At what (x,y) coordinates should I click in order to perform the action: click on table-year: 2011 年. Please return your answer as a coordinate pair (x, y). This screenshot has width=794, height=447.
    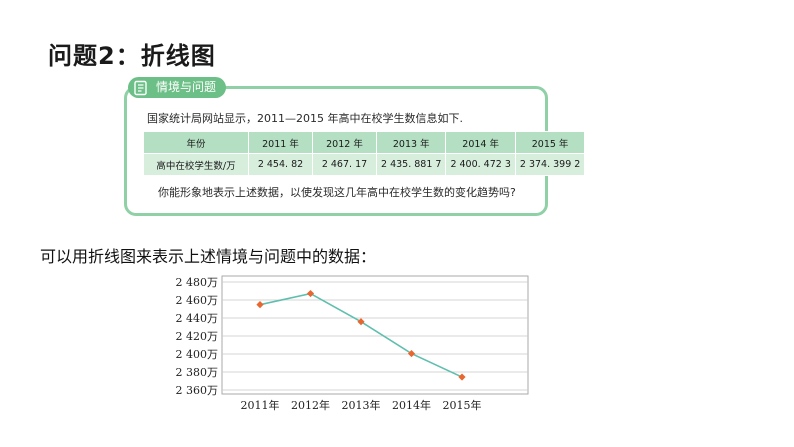
    Looking at the image, I should click on (280, 142).